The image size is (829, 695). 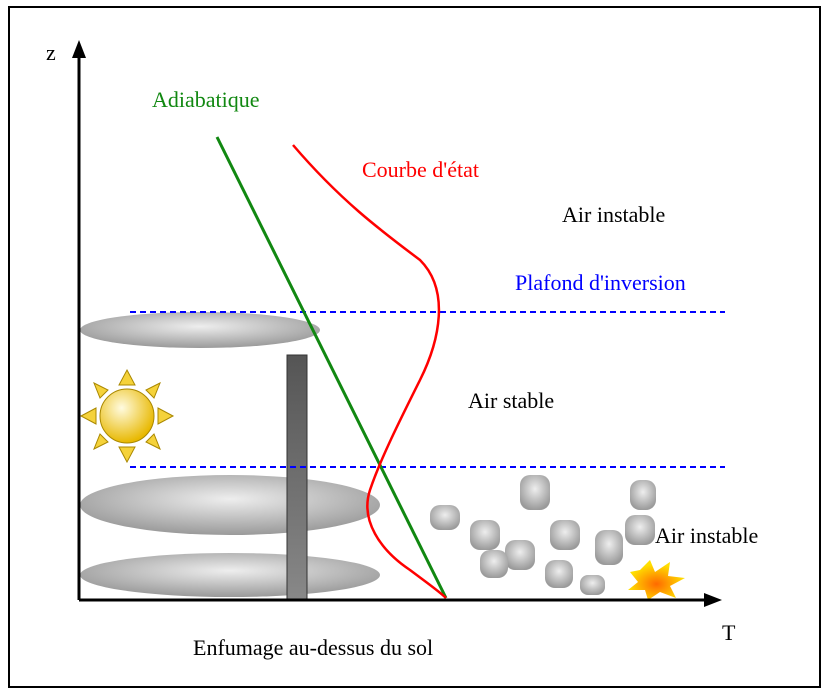 I want to click on state-curve-label: Courbe d'état, so click(x=420, y=169).